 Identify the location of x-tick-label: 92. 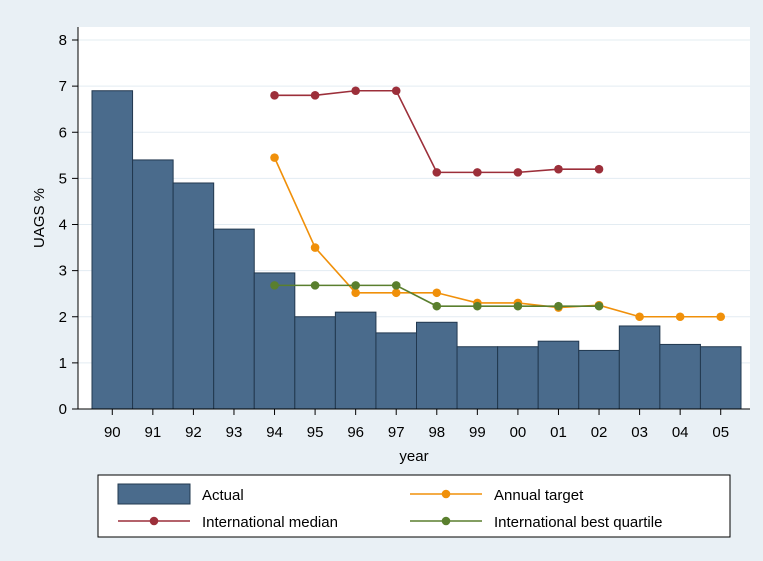
(193, 432).